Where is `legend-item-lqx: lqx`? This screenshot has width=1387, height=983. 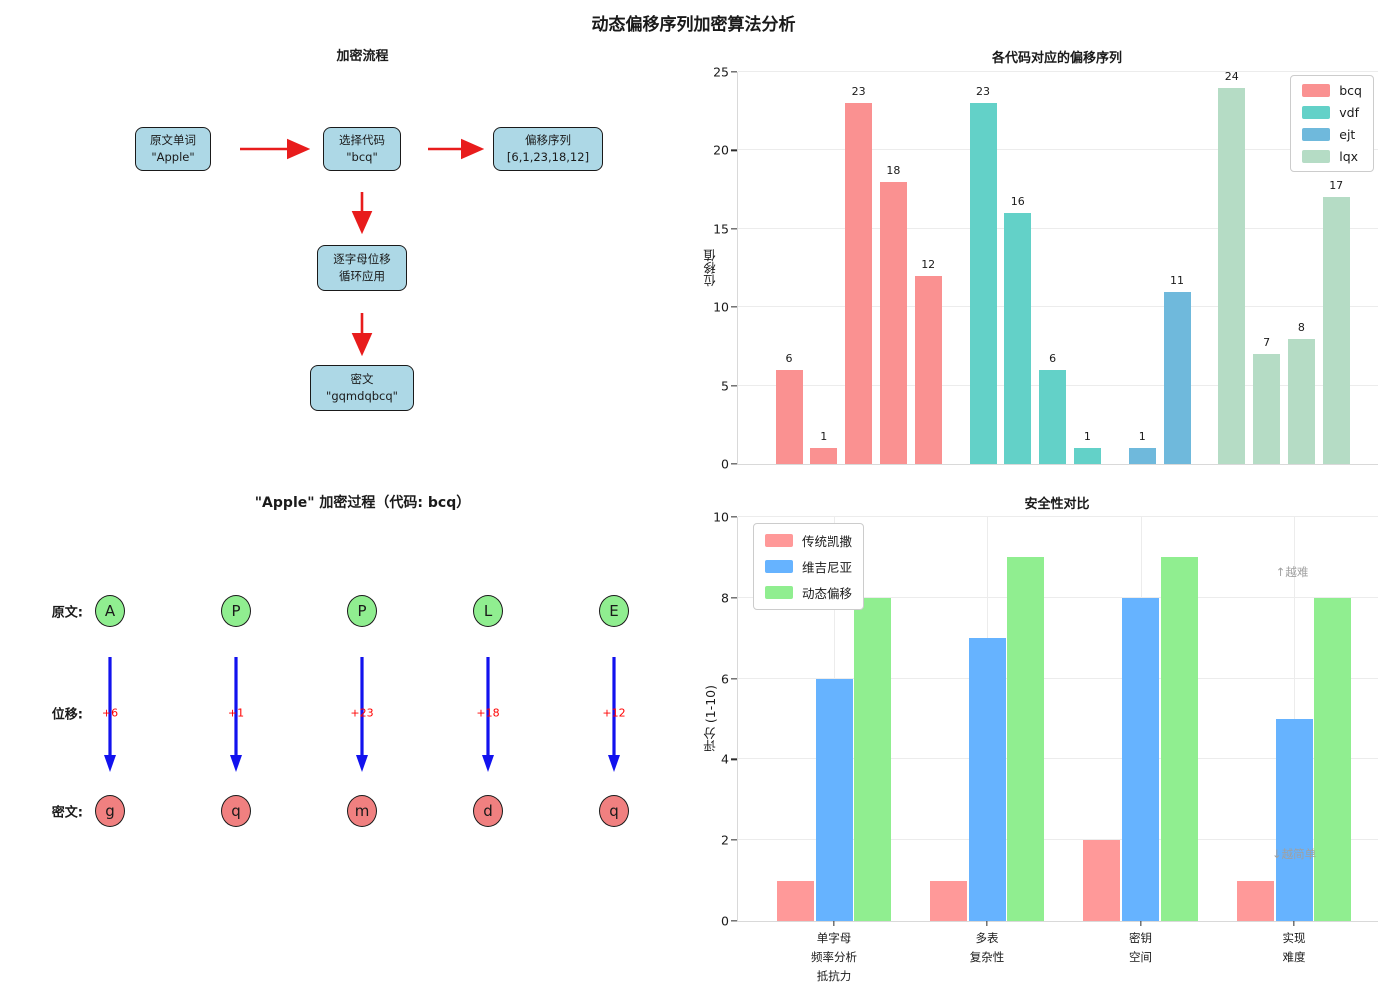
legend-item-lqx: lqx is located at coordinates (1332, 156).